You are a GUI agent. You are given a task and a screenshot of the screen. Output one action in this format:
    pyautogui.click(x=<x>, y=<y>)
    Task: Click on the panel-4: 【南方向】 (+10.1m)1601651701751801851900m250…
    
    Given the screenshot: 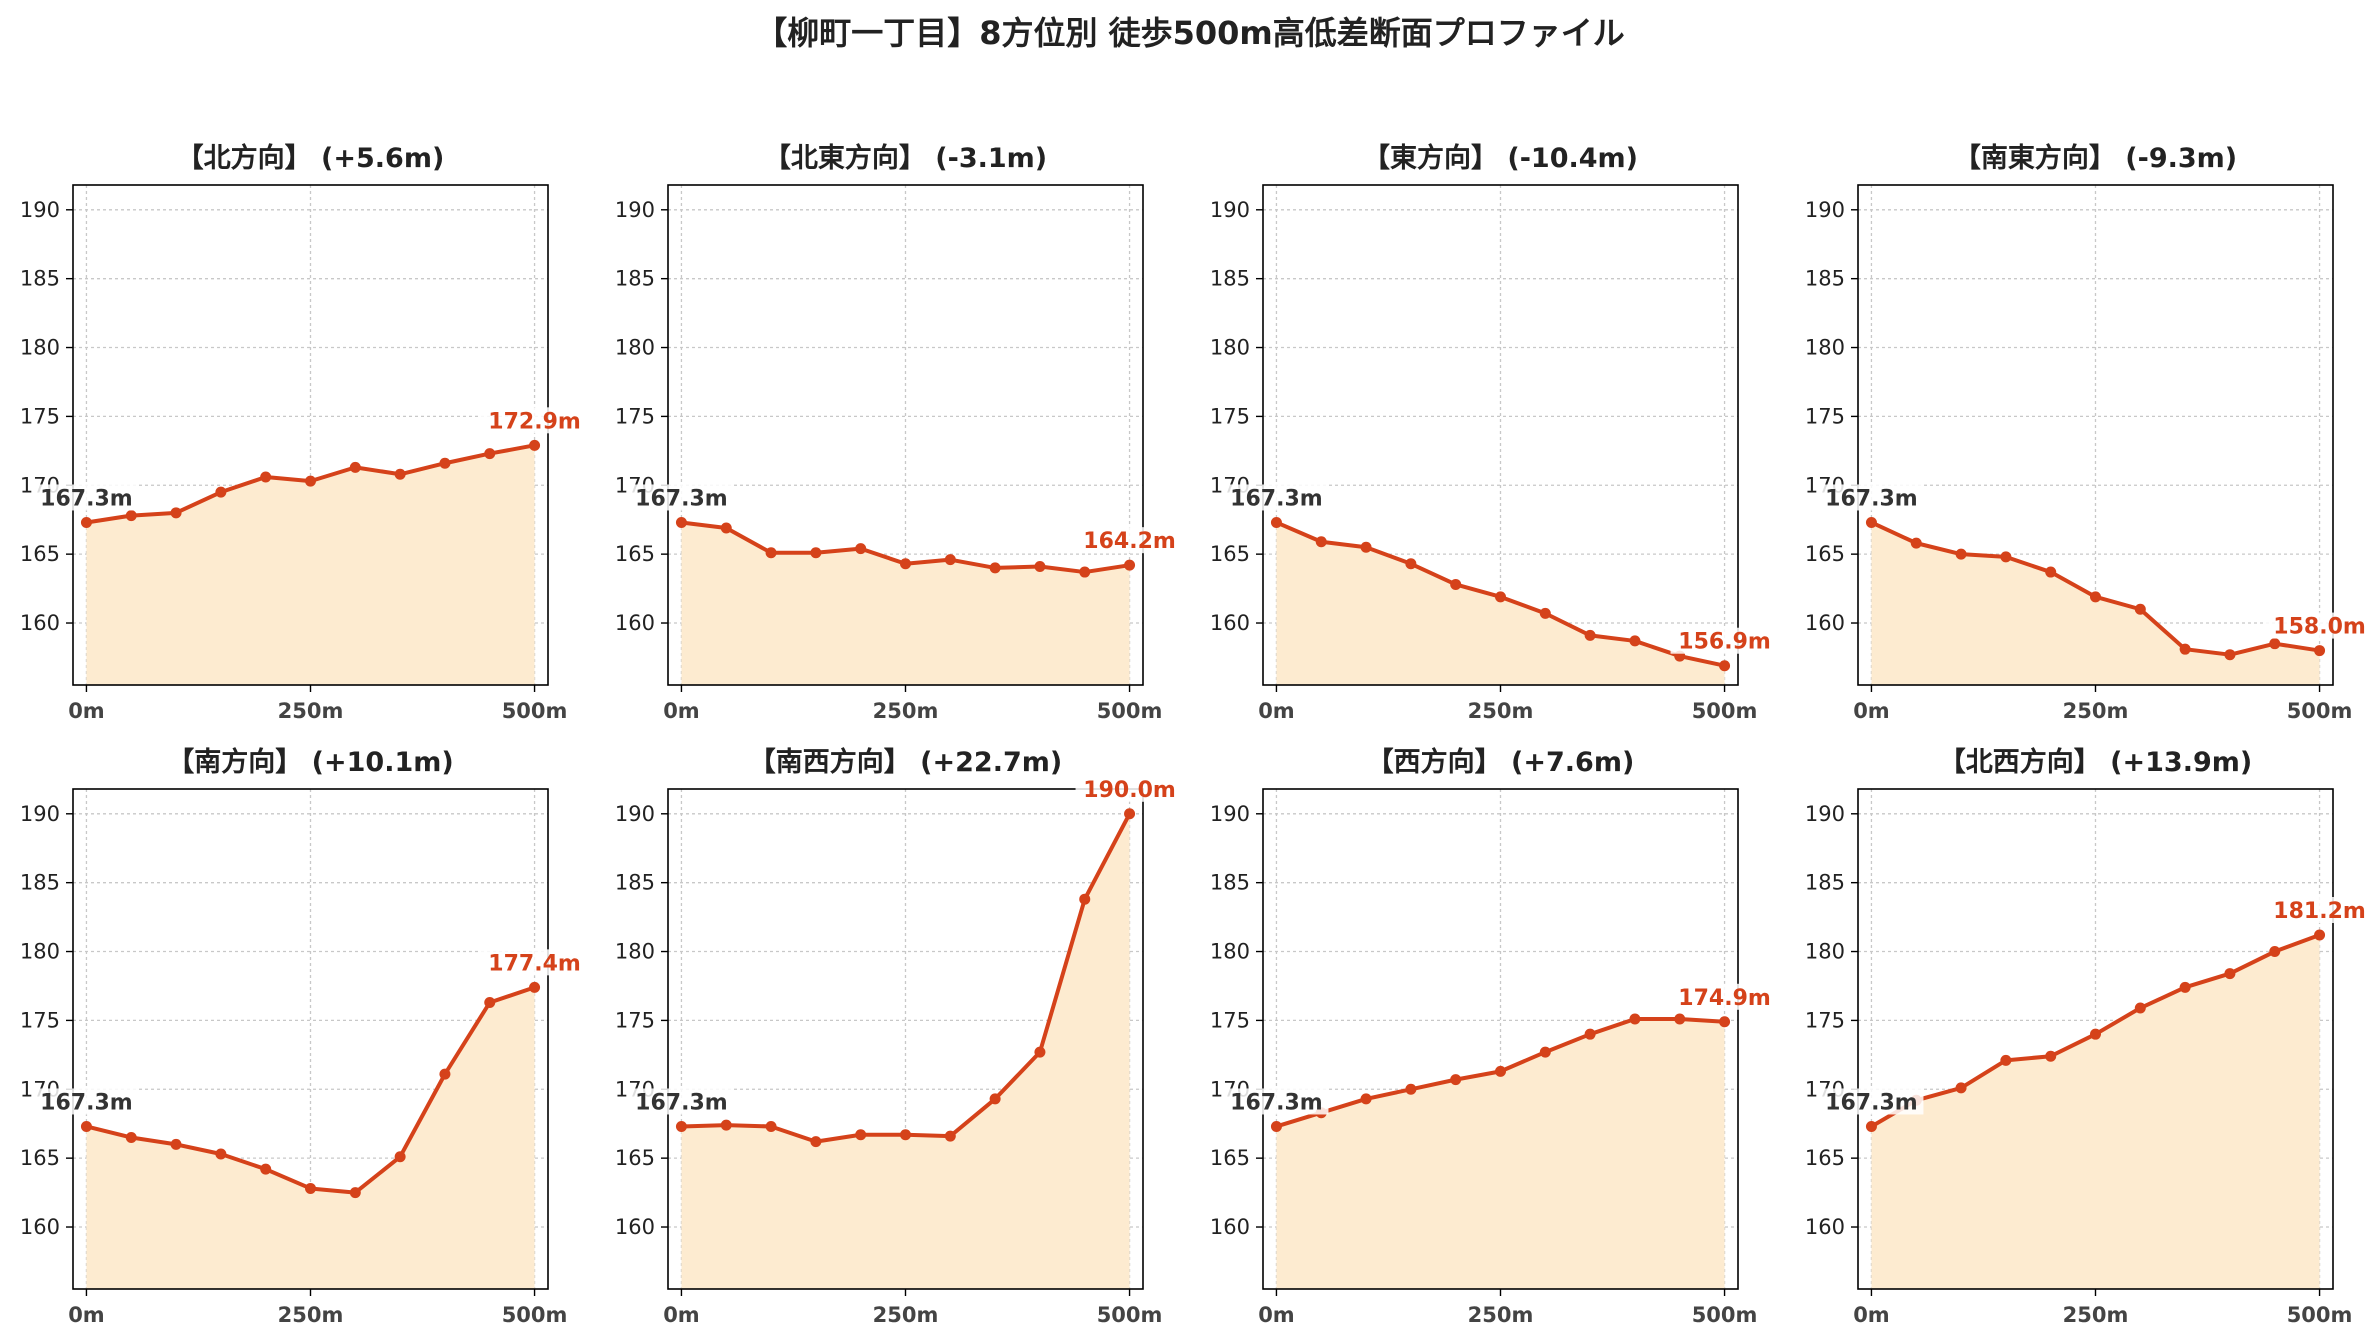 What is the action you would take?
    pyautogui.click(x=304, y=1036)
    